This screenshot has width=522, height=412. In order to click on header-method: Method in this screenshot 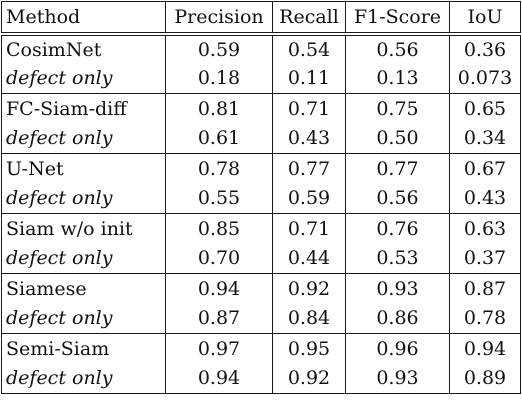, I will do `click(83, 18)`.